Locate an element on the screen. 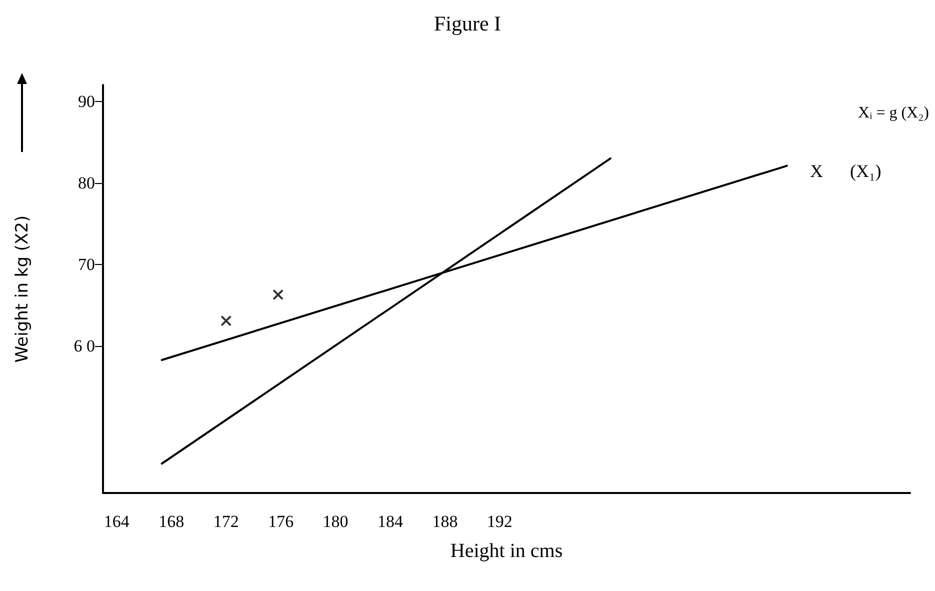  y-tick-label: 90 is located at coordinates (86, 101).